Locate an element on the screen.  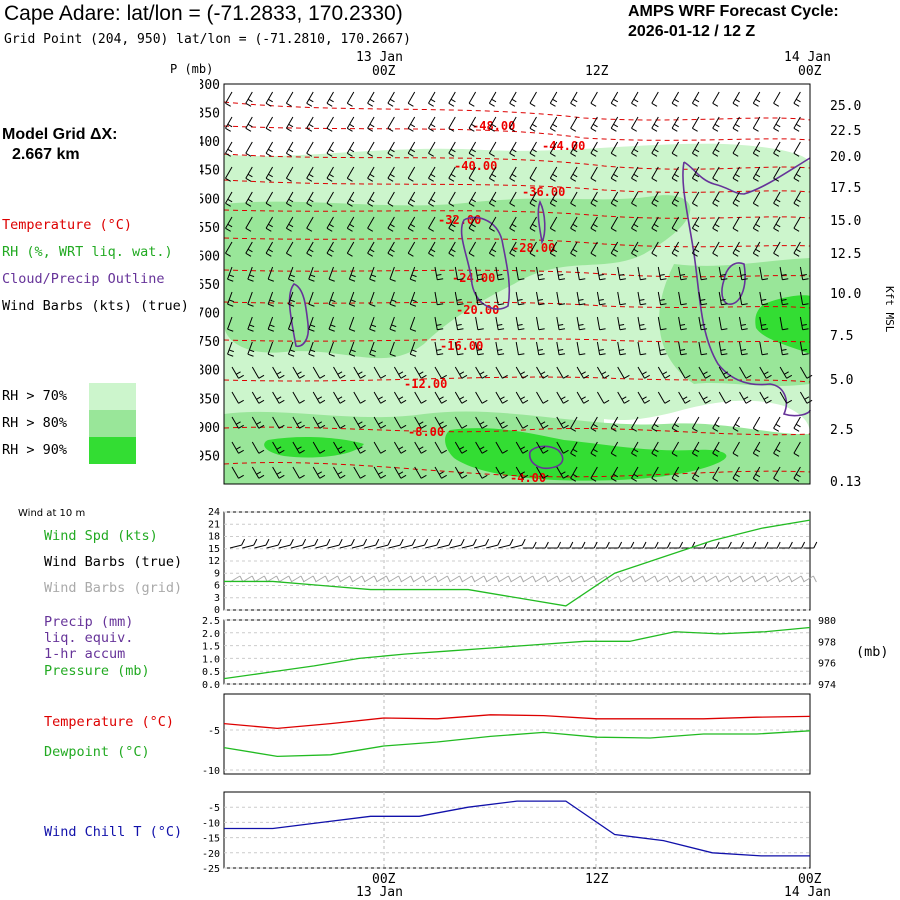
precip-grid is located at coordinates (517, 652).